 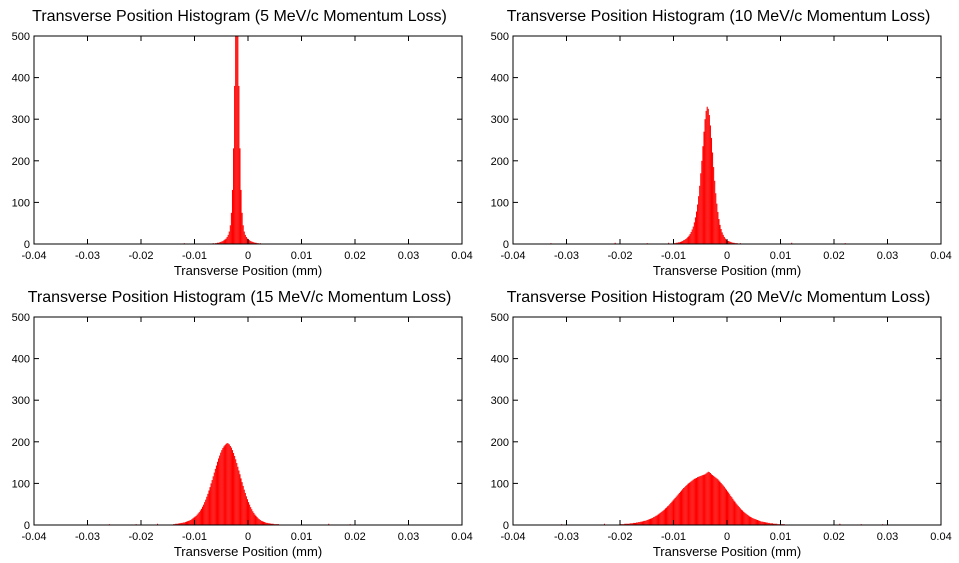 What do you see at coordinates (354, 537) in the screenshot?
I see `x-tick-label: 0.02` at bounding box center [354, 537].